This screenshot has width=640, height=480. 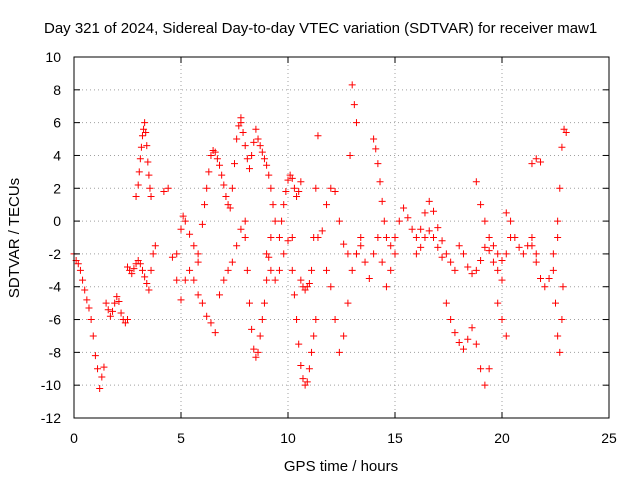 What do you see at coordinates (609, 438) in the screenshot?
I see `x-tick-label: 25` at bounding box center [609, 438].